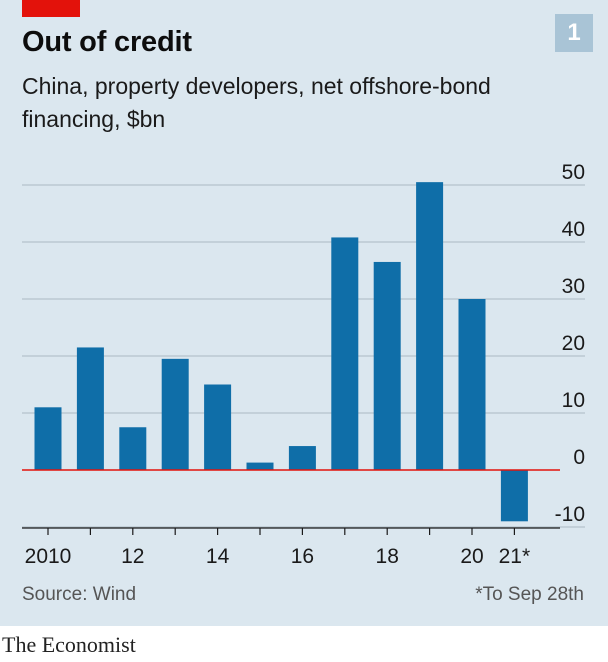  Describe the element at coordinates (90, 408) in the screenshot. I see `bar-2011` at that location.